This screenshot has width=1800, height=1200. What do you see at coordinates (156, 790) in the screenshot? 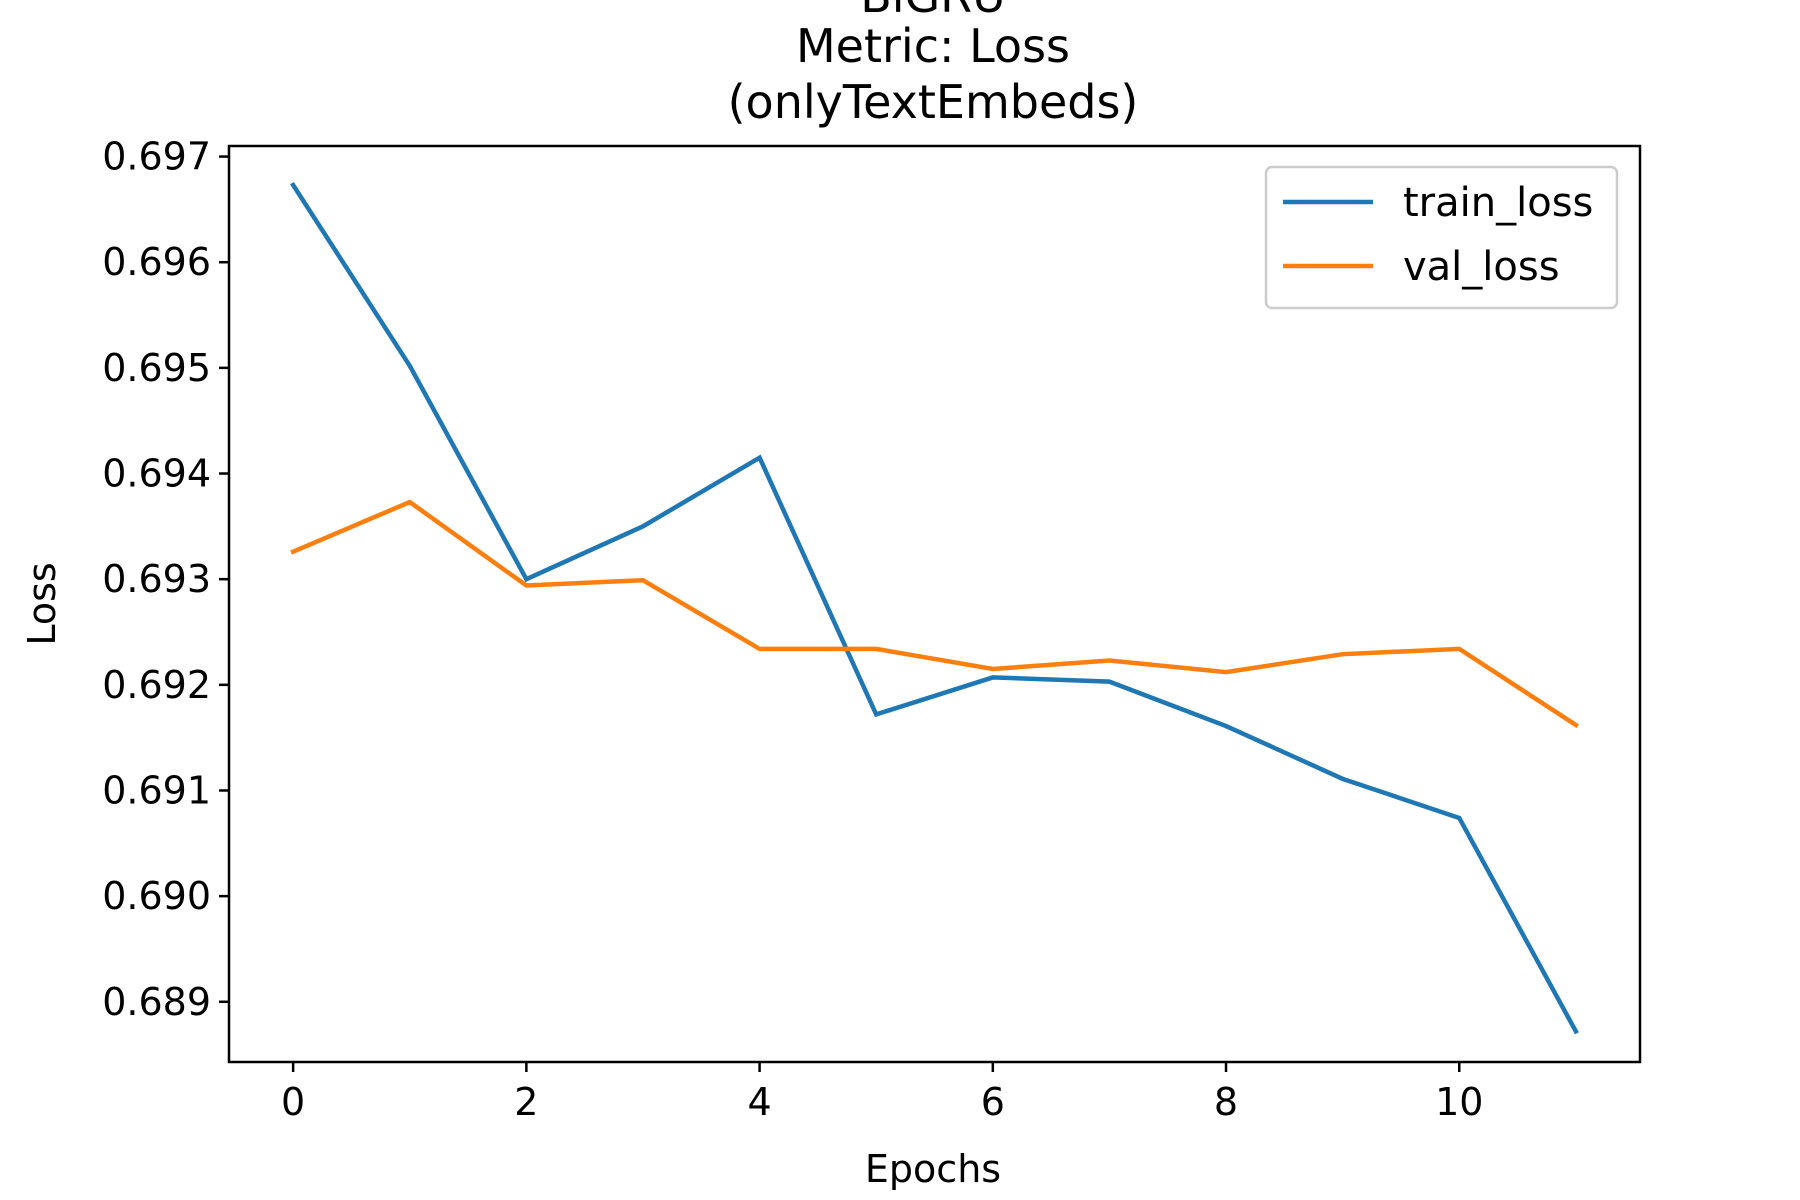
I see `y-tick-label: 0.691` at bounding box center [156, 790].